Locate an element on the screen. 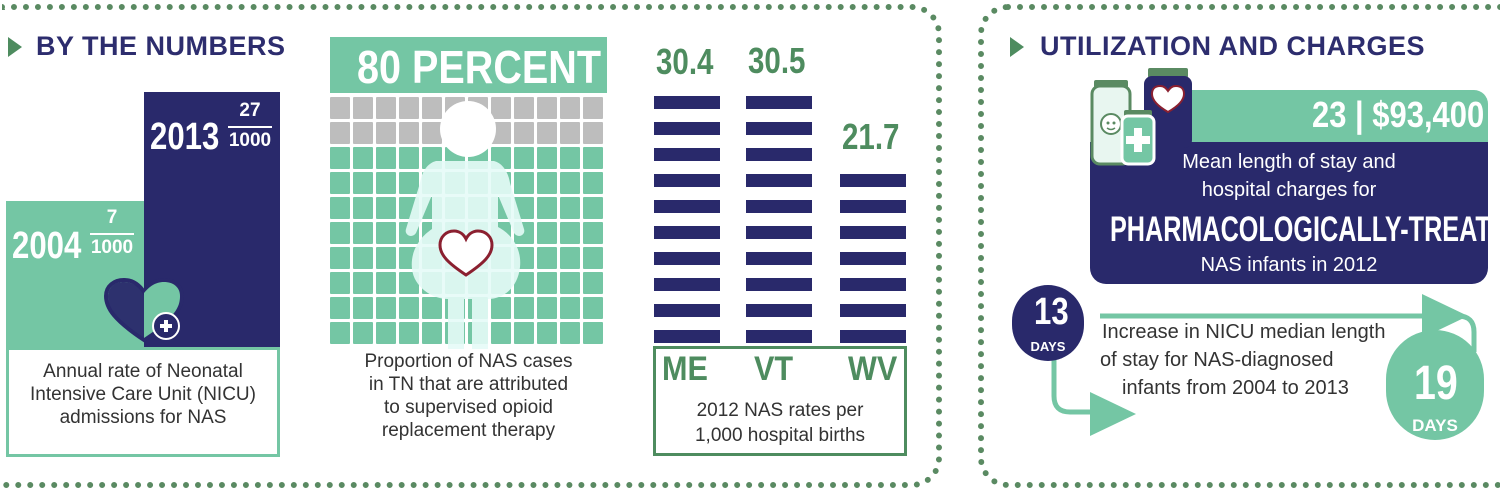 This screenshot has width=1500, height=494. charges-line-2: hospital charges for is located at coordinates (1289, 190).